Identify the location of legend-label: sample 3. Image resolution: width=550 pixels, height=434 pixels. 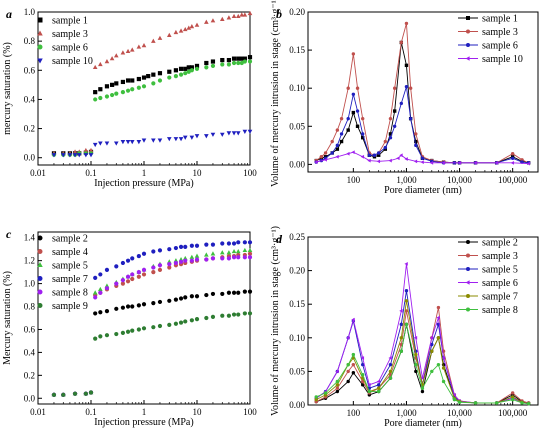
(70, 34).